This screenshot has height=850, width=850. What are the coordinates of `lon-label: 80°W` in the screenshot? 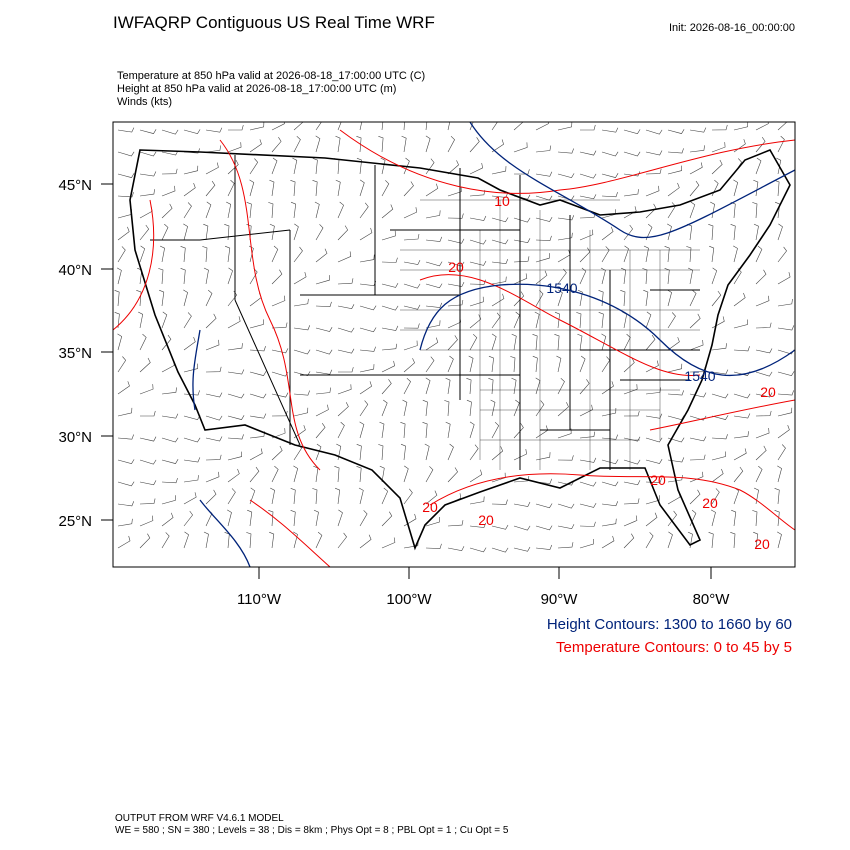 It's located at (712, 599).